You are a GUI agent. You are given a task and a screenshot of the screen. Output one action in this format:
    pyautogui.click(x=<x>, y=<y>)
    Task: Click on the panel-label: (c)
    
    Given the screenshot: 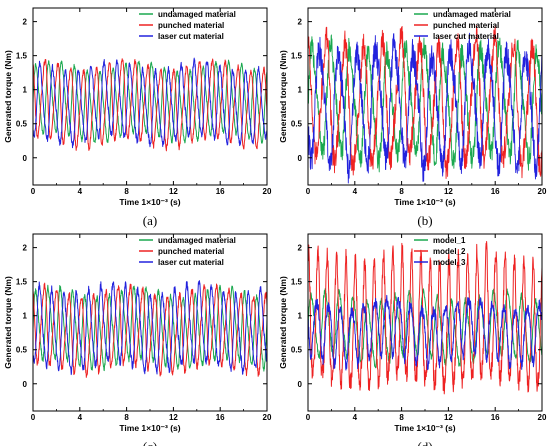 What is the action you would take?
    pyautogui.click(x=150, y=442)
    